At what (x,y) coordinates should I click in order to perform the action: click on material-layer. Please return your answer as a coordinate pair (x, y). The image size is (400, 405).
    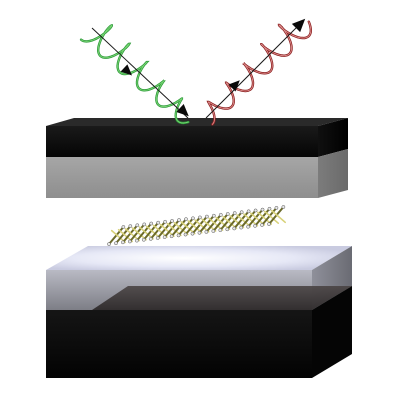
    Looking at the image, I should click on (197, 225).